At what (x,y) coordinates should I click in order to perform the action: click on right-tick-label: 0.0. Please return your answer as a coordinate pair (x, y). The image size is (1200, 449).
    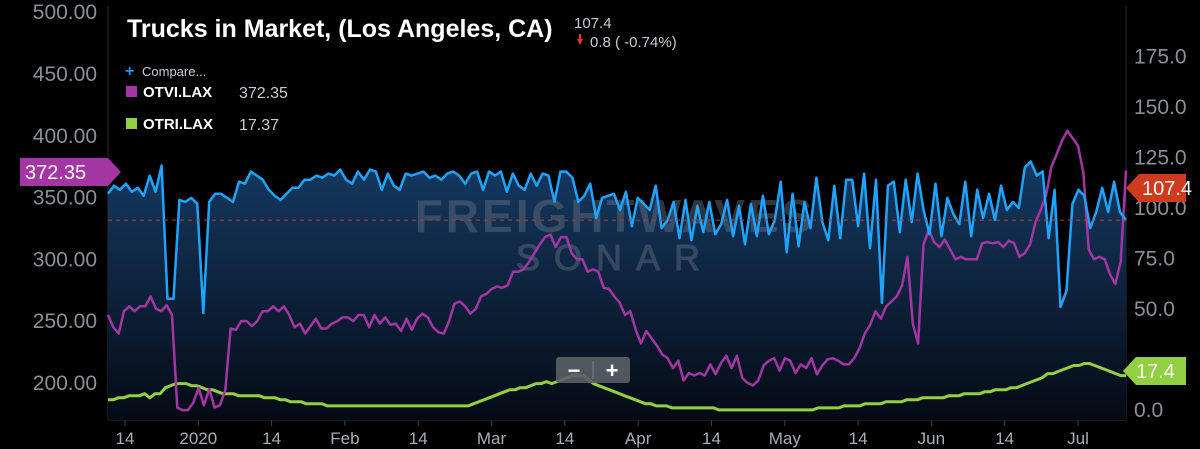
    Looking at the image, I should click on (1148, 410).